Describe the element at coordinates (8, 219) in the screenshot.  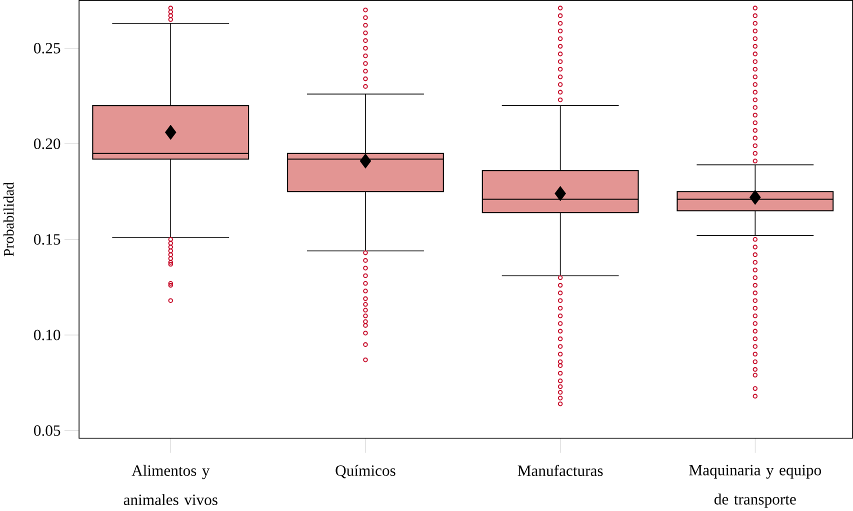
I see `y-axis-title: Probabilidad` at that location.